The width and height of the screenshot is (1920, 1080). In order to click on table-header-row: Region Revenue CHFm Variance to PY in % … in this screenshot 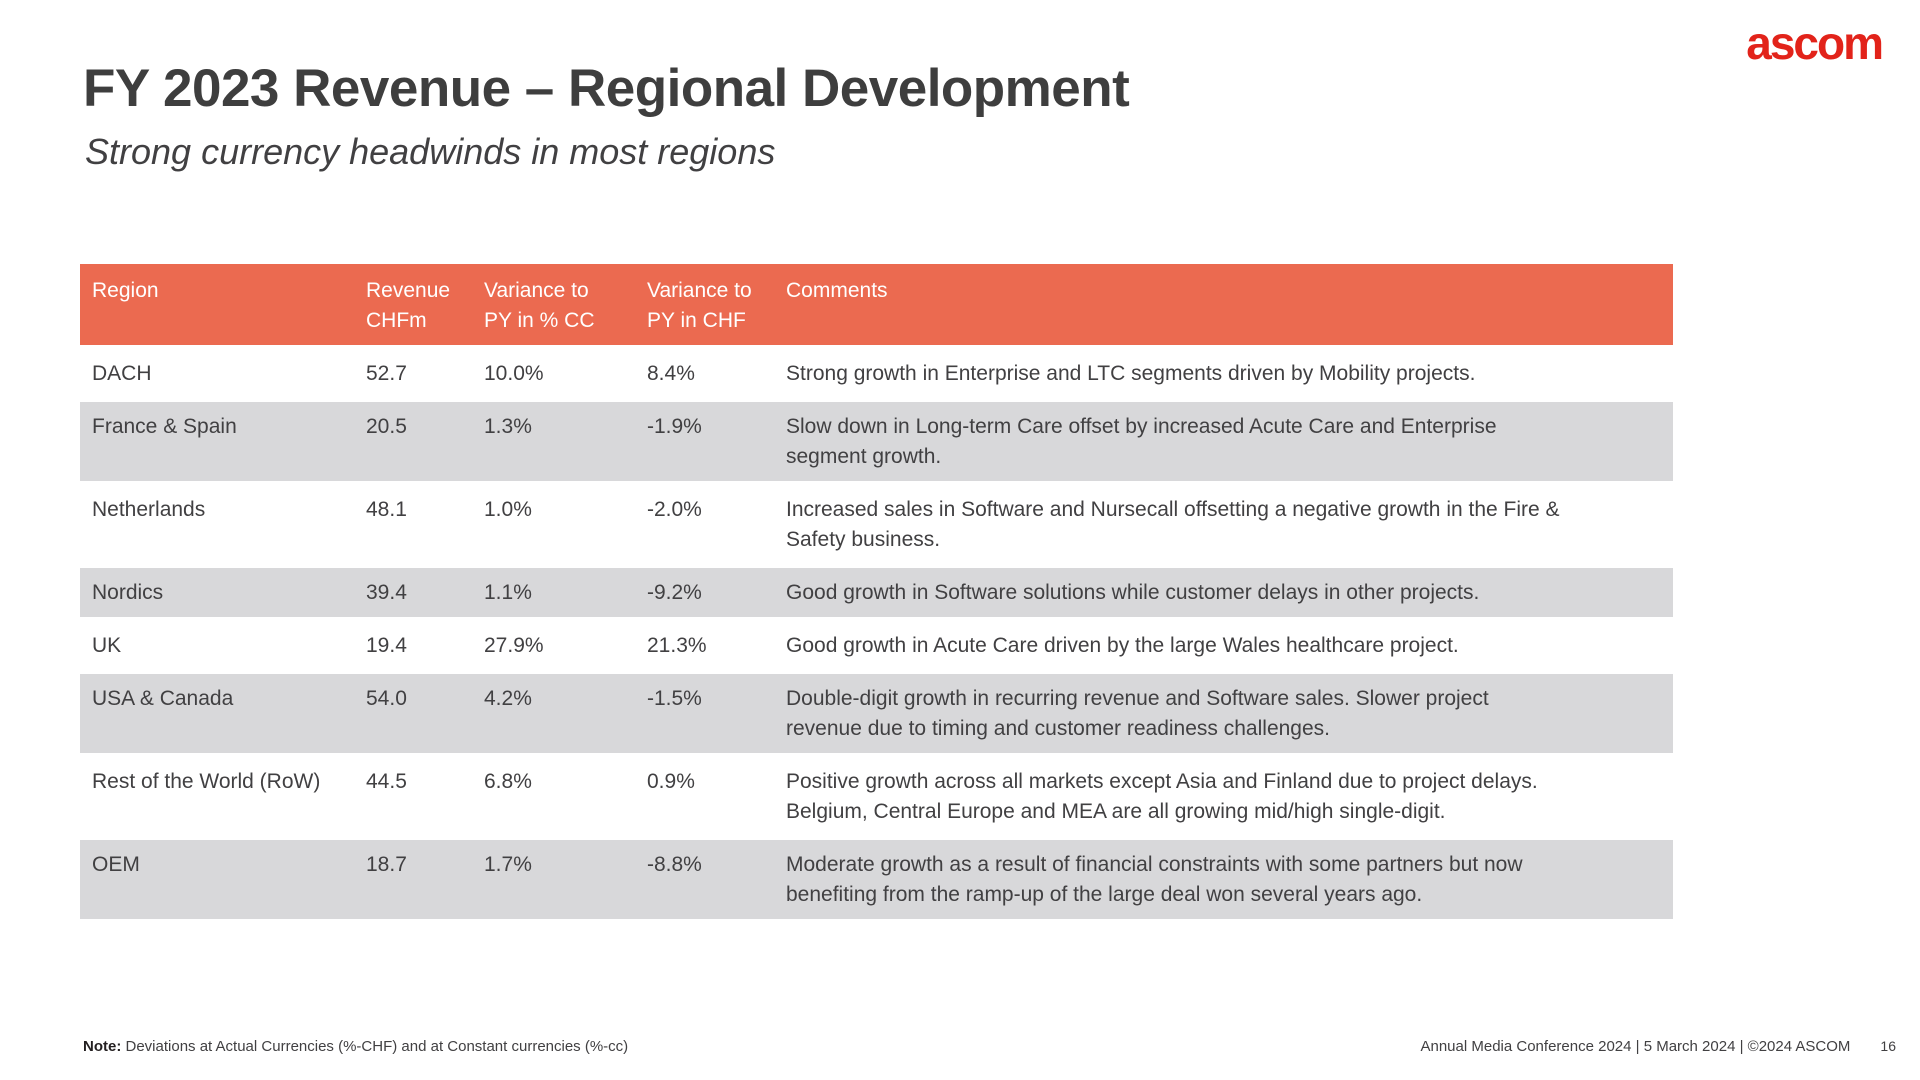, I will do `click(876, 304)`.